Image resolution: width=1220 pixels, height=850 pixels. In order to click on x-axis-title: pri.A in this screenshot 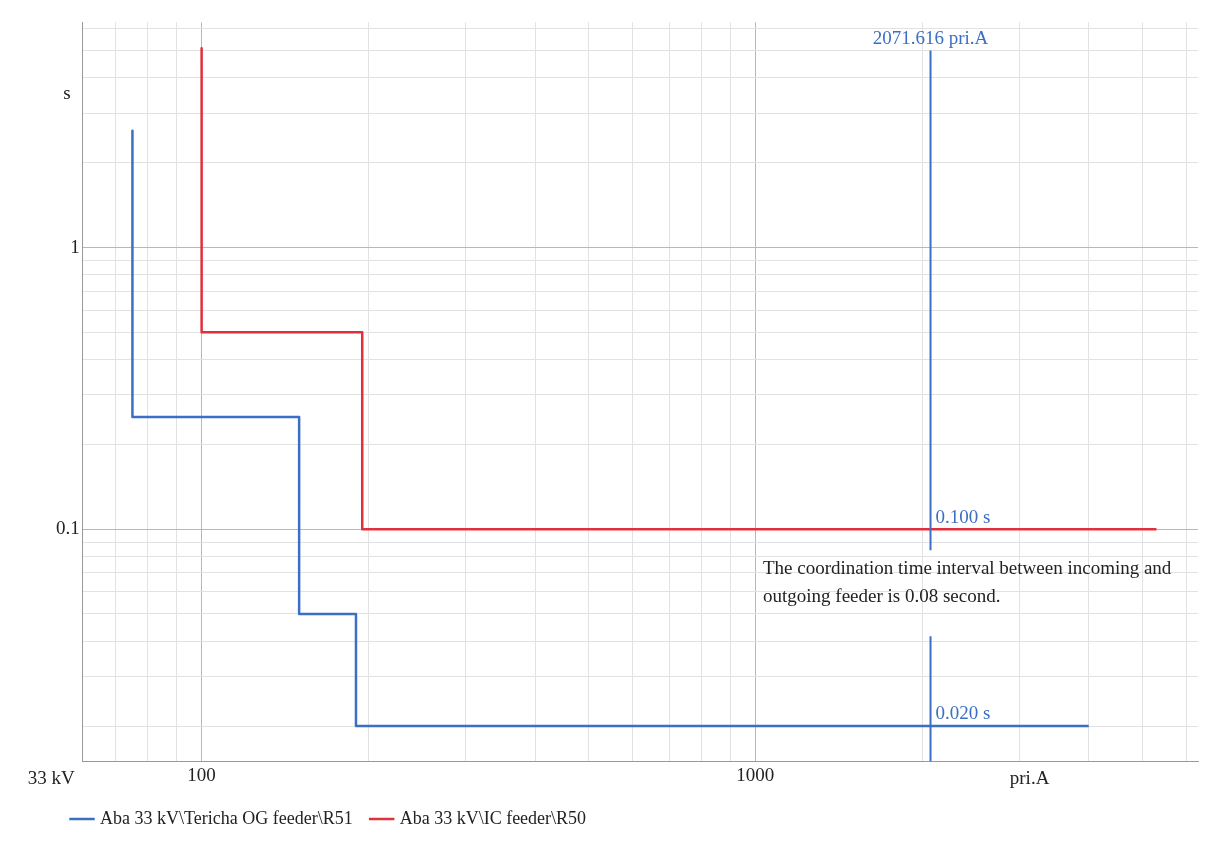, I will do `click(1029, 777)`.